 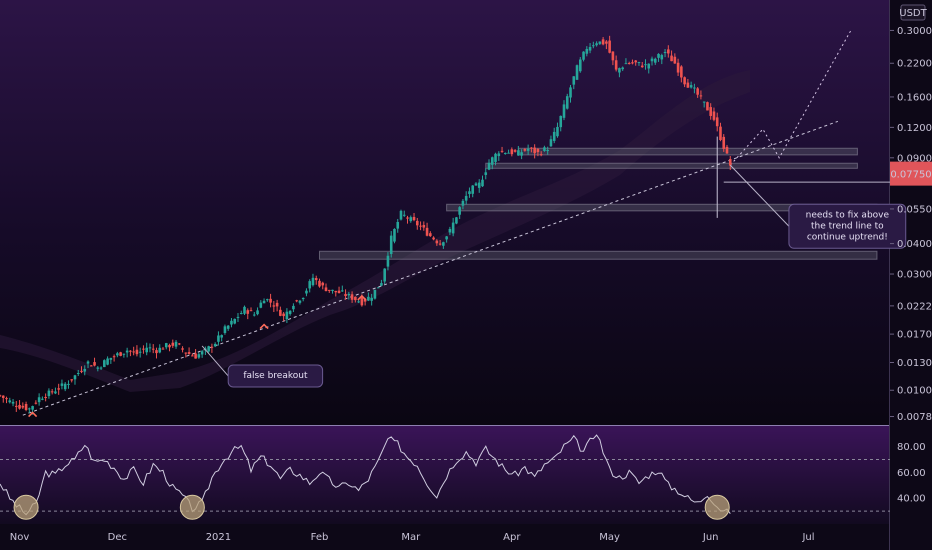 I want to click on time-tick-label: Jun, so click(x=710, y=537).